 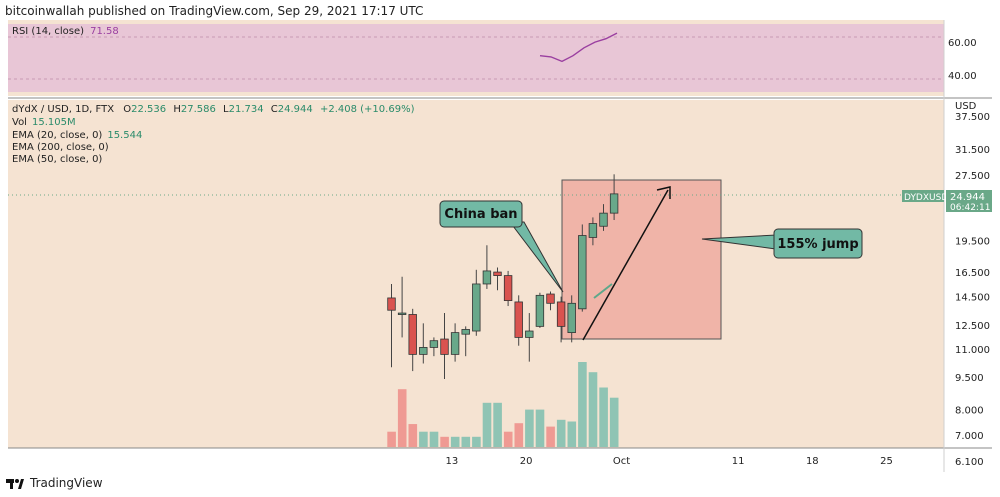 I want to click on symbol-badge, so click(x=923, y=196).